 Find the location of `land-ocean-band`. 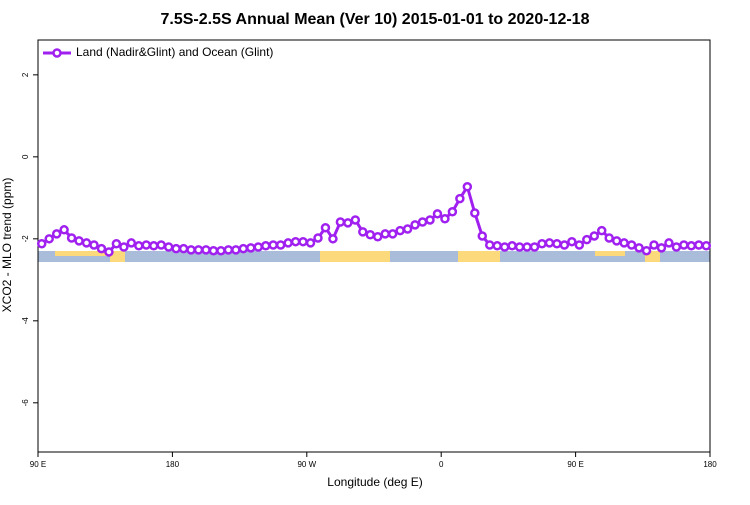

land-ocean-band is located at coordinates (374, 256).